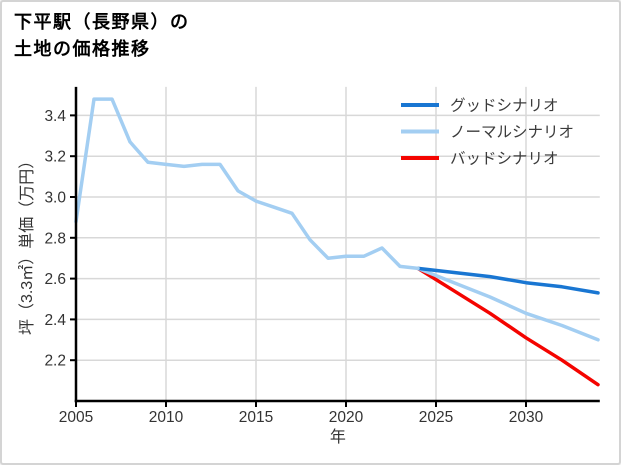  What do you see at coordinates (338, 437) in the screenshot?
I see `x-axis-label: 年` at bounding box center [338, 437].